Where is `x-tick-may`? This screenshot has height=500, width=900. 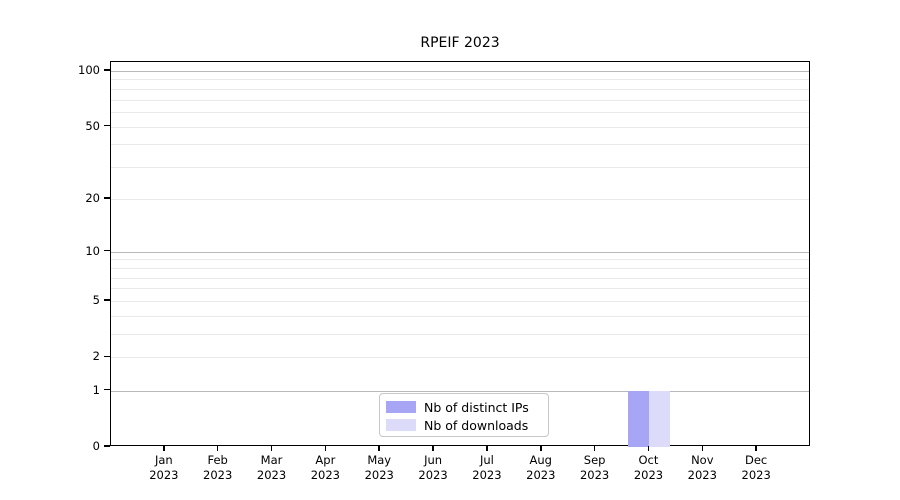
x-tick-may is located at coordinates (379, 448).